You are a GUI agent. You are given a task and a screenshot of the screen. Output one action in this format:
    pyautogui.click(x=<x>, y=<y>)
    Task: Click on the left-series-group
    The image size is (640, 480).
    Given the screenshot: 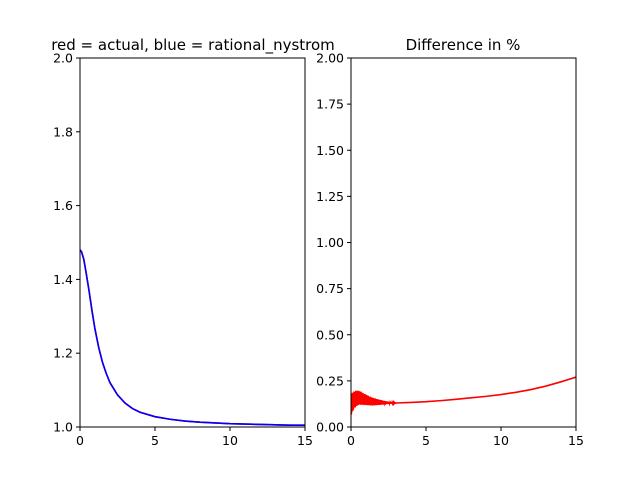 What is the action you would take?
    pyautogui.click(x=192, y=337)
    